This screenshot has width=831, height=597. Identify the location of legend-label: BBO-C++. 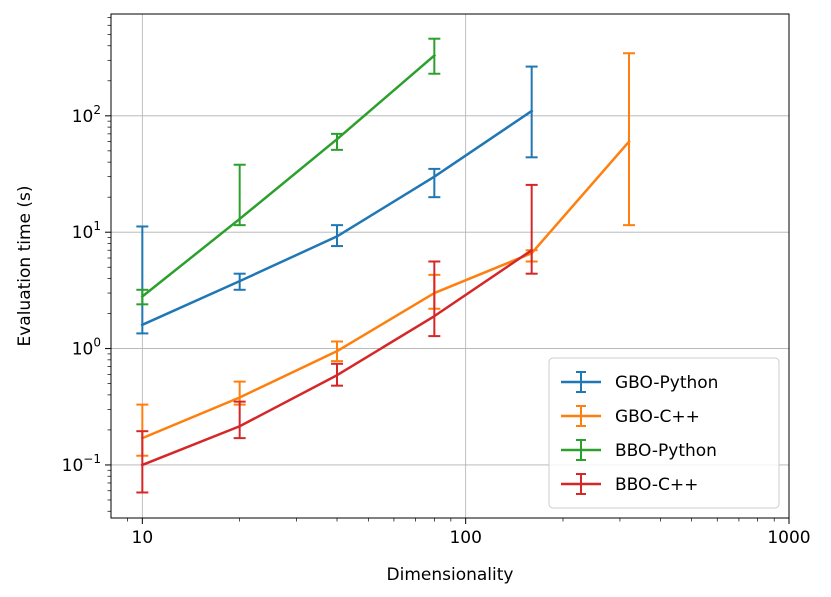
(656, 485).